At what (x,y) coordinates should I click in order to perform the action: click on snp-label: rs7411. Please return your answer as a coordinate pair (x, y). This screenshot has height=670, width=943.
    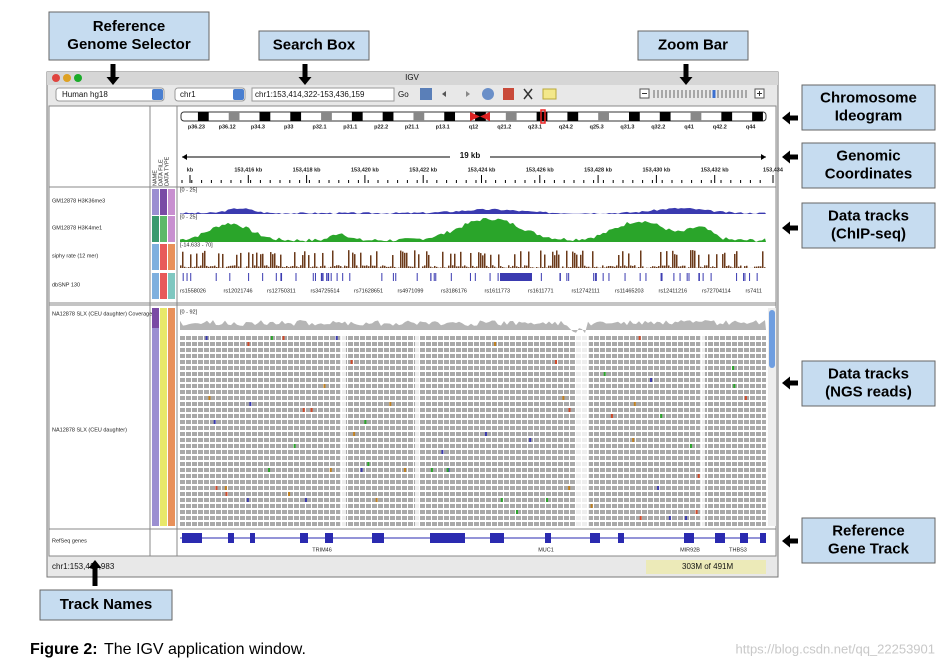
    Looking at the image, I should click on (754, 291).